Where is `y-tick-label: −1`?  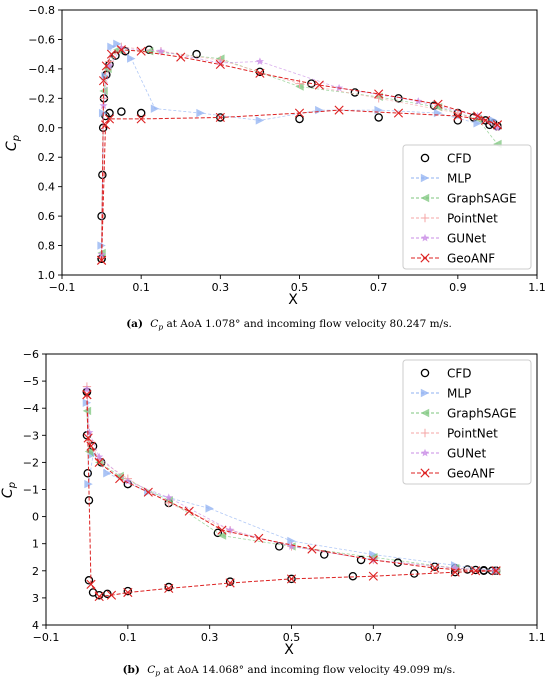 y-tick-label: −1 is located at coordinates (31, 490).